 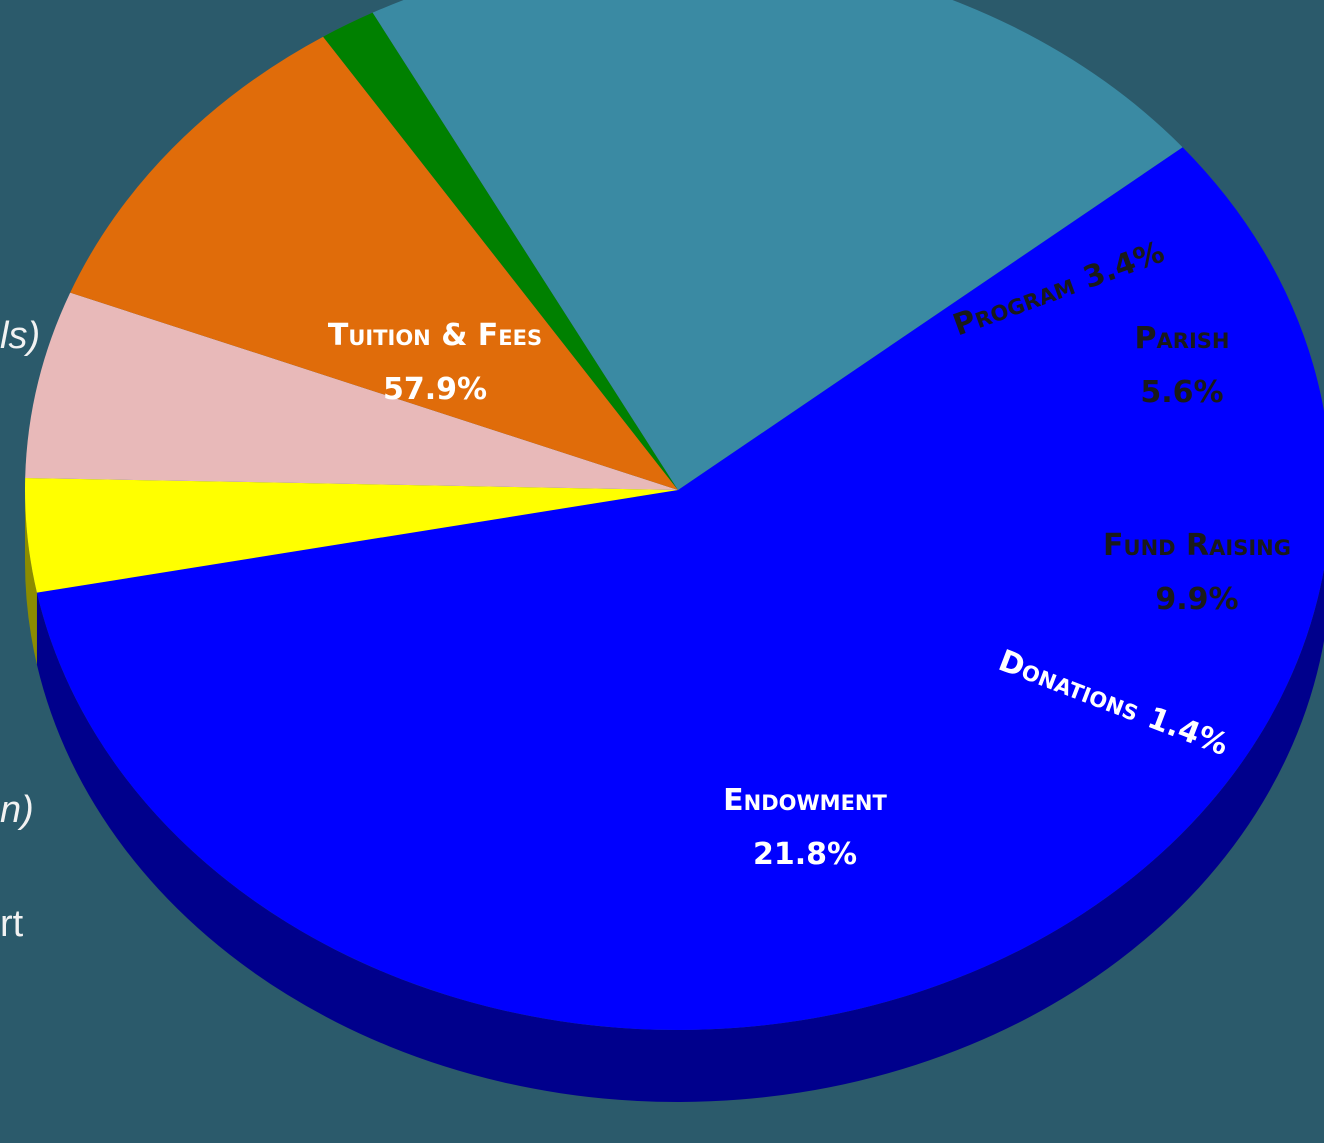 I want to click on category-name: Fund Raising, so click(x=1197, y=545).